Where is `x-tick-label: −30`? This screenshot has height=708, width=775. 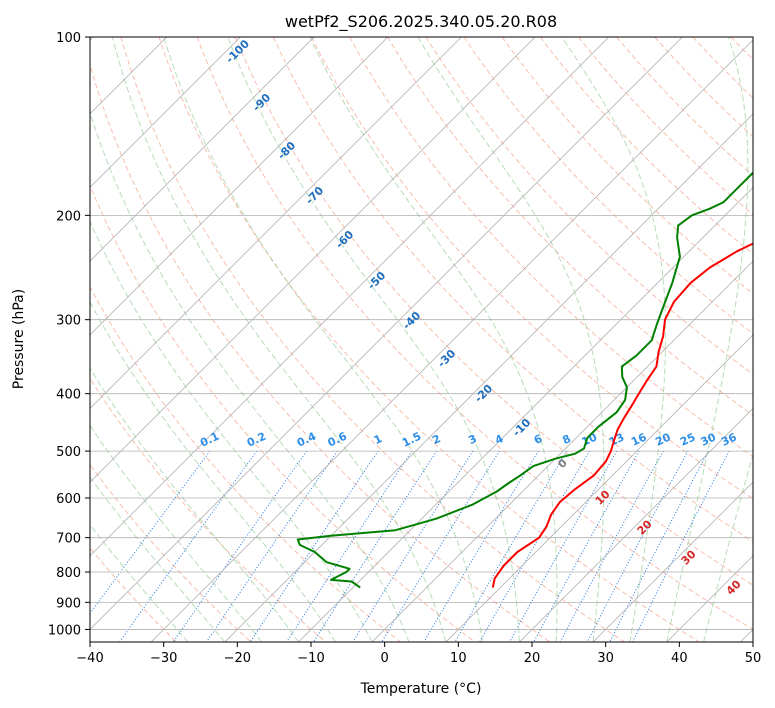
x-tick-label: −30 is located at coordinates (163, 658).